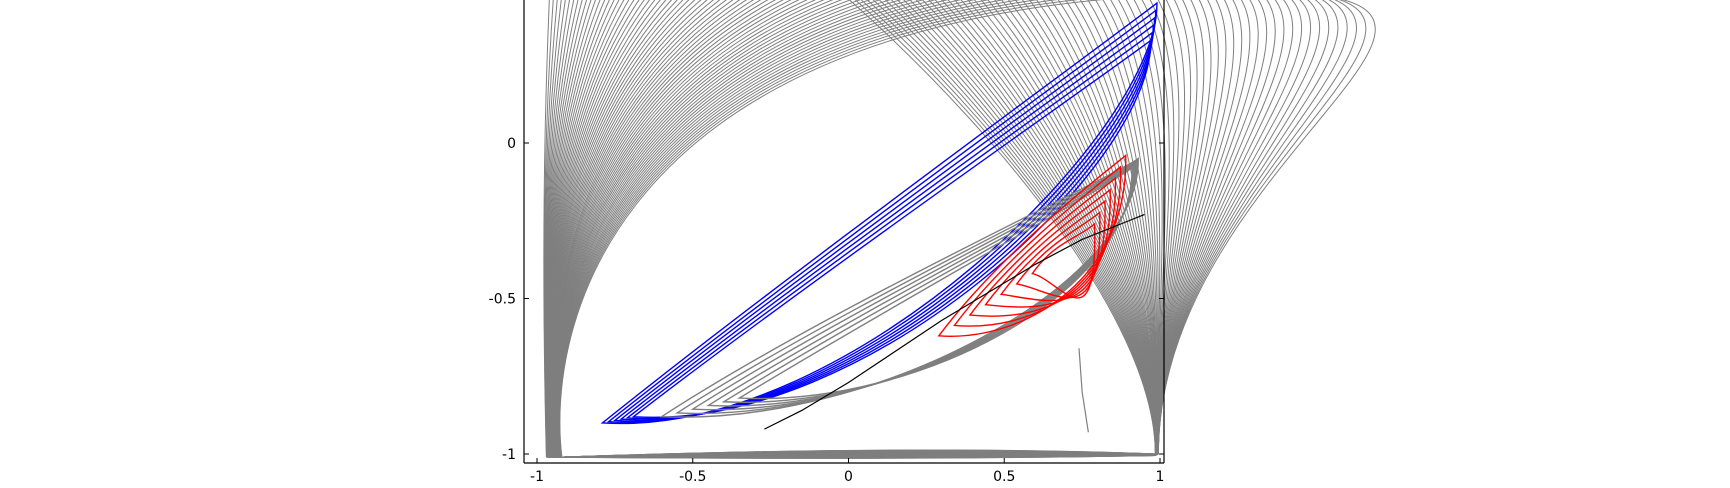  What do you see at coordinates (692, 477) in the screenshot?
I see `x-tick-label: -0.5` at bounding box center [692, 477].